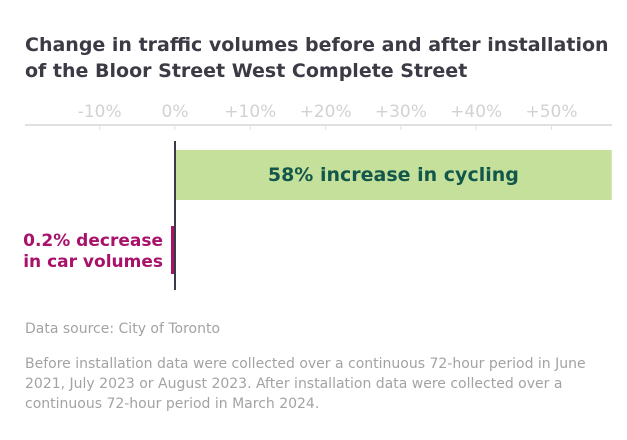  What do you see at coordinates (93, 241) in the screenshot?
I see `data-label-car-volumes: 0.2% decrease` at bounding box center [93, 241].